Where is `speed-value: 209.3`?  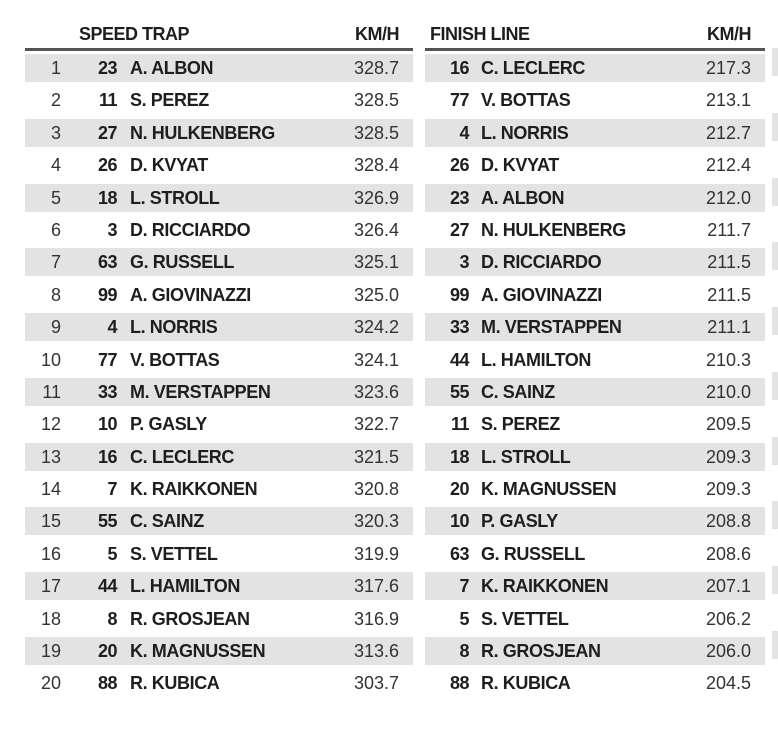 speed-value: 209.3 is located at coordinates (728, 489).